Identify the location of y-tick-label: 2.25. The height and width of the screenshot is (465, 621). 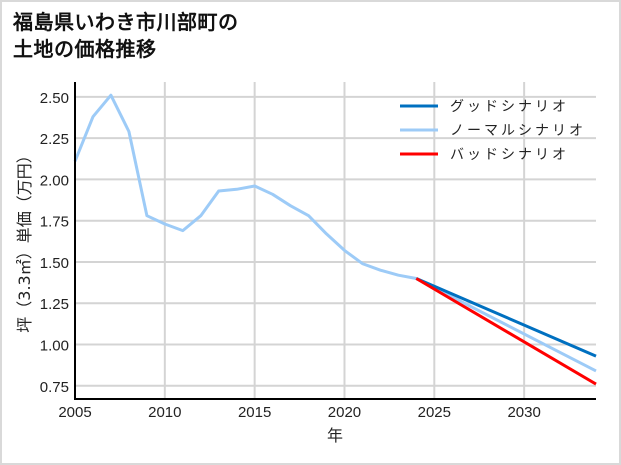
(54, 139).